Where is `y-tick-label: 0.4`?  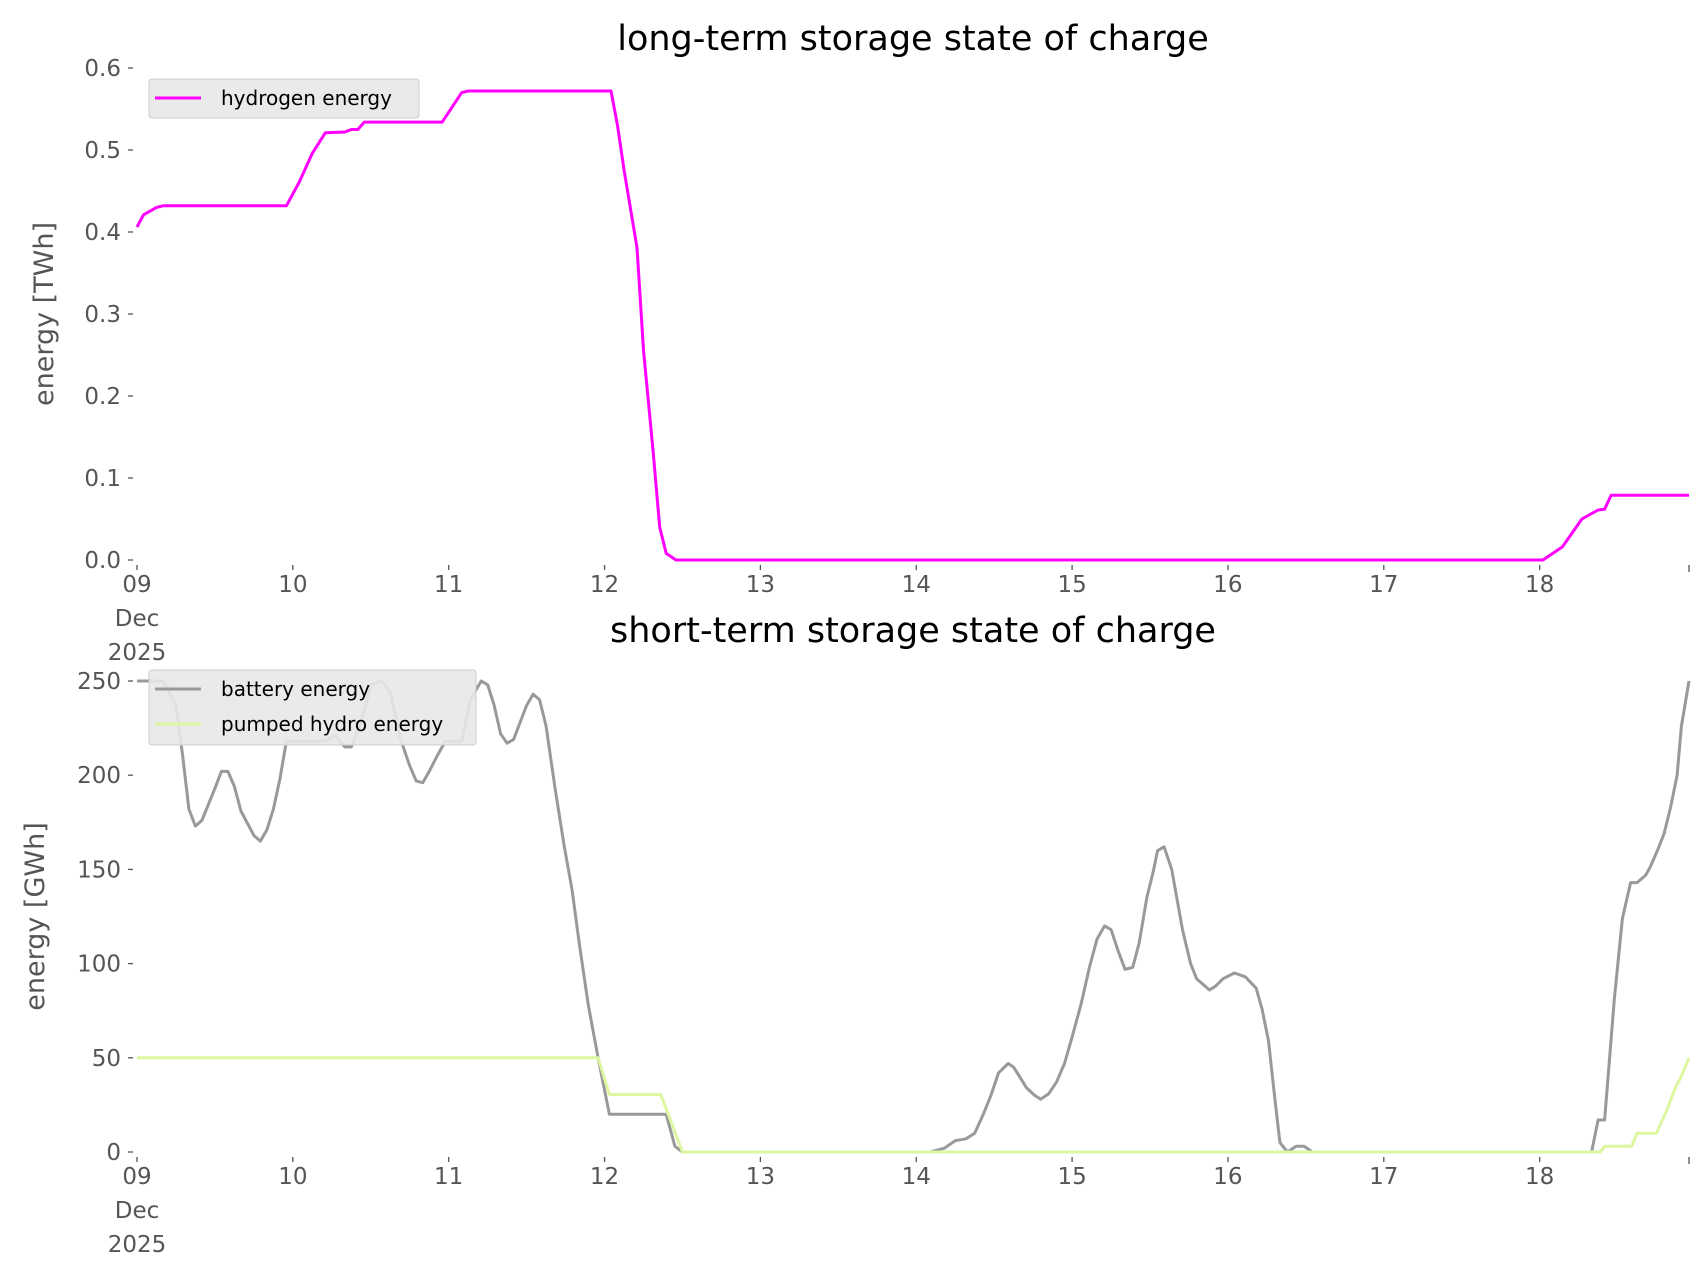
y-tick-label: 0.4 is located at coordinates (102, 233).